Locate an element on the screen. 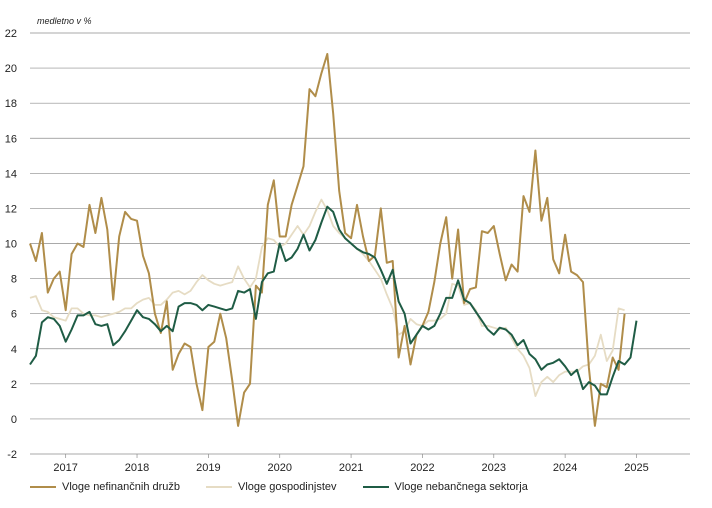  y-axis-ticks: -2 0 2 4 6 8 10 12 14 16 18 20 22 is located at coordinates (11, 244).